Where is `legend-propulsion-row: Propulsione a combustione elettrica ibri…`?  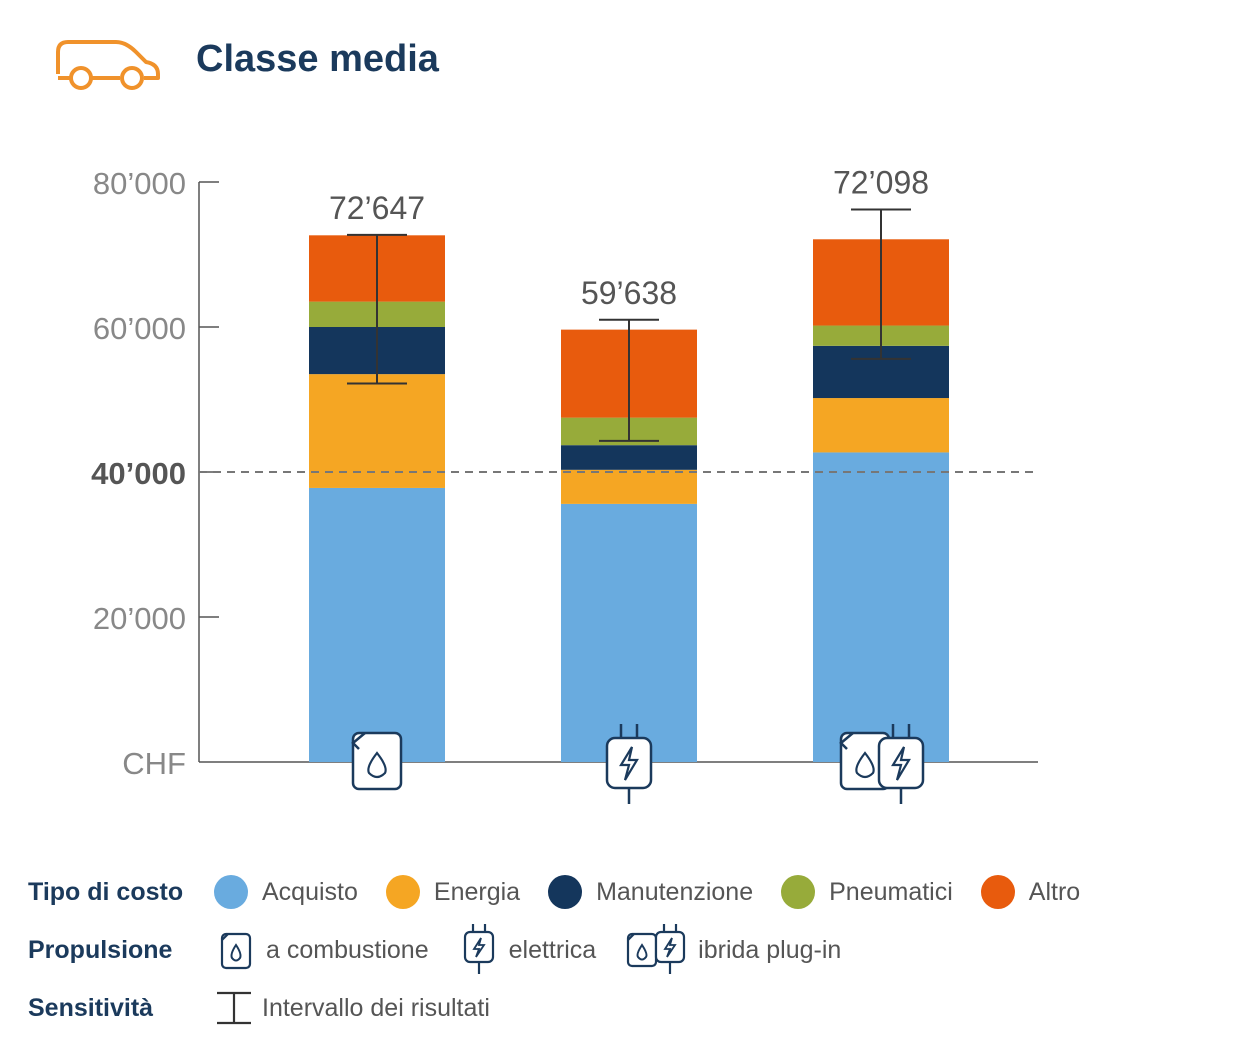 legend-propulsion-row: Propulsione a combustione elettrica ibri… is located at coordinates (448, 949).